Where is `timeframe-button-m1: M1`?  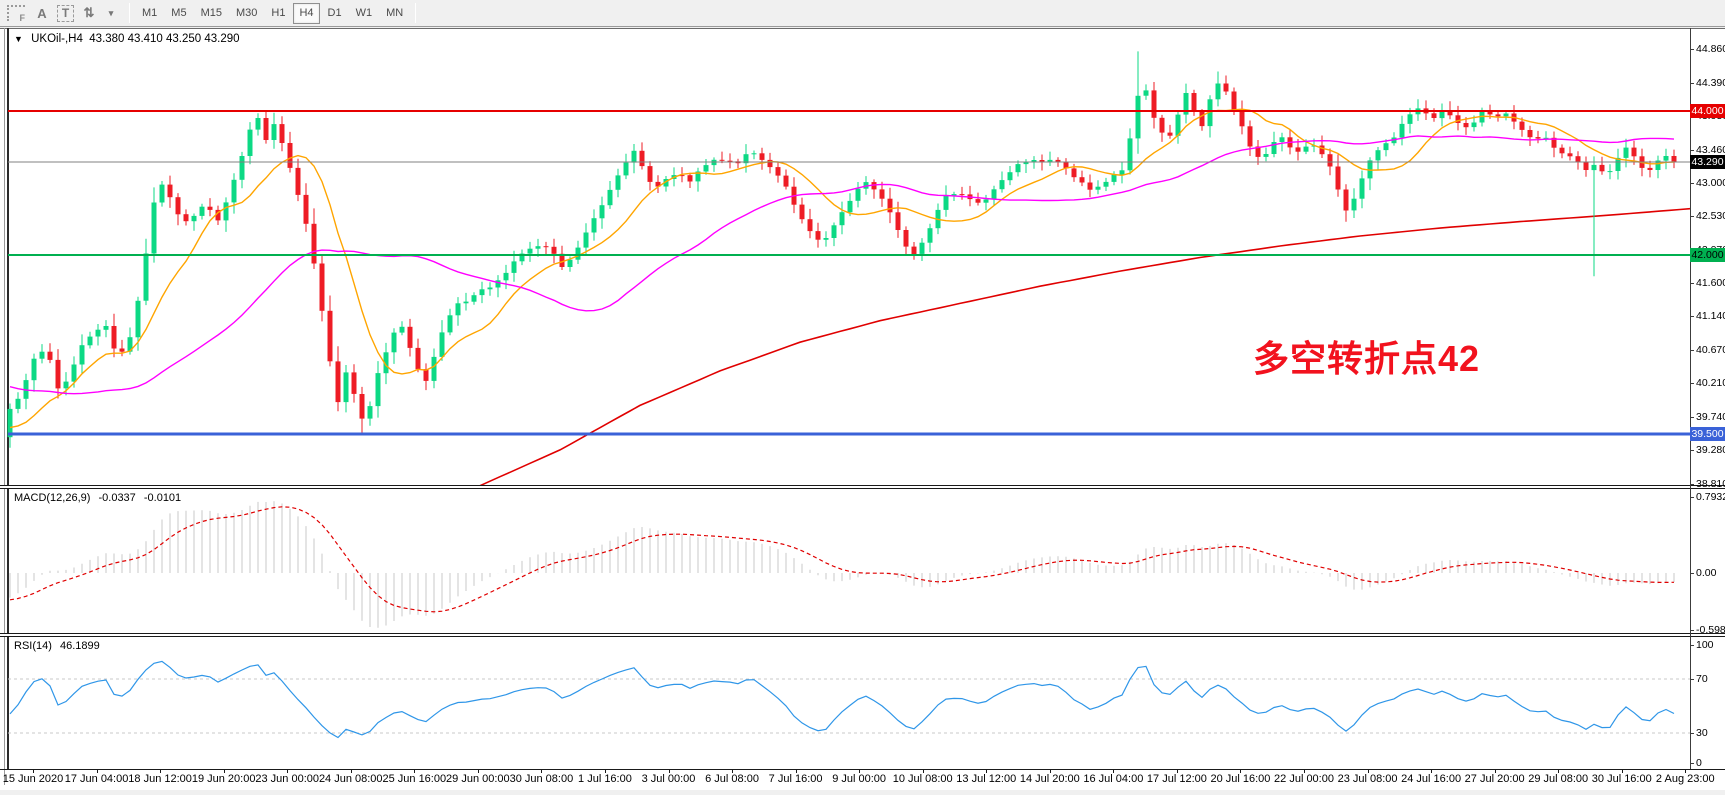
timeframe-button-m1: M1 is located at coordinates (149, 13).